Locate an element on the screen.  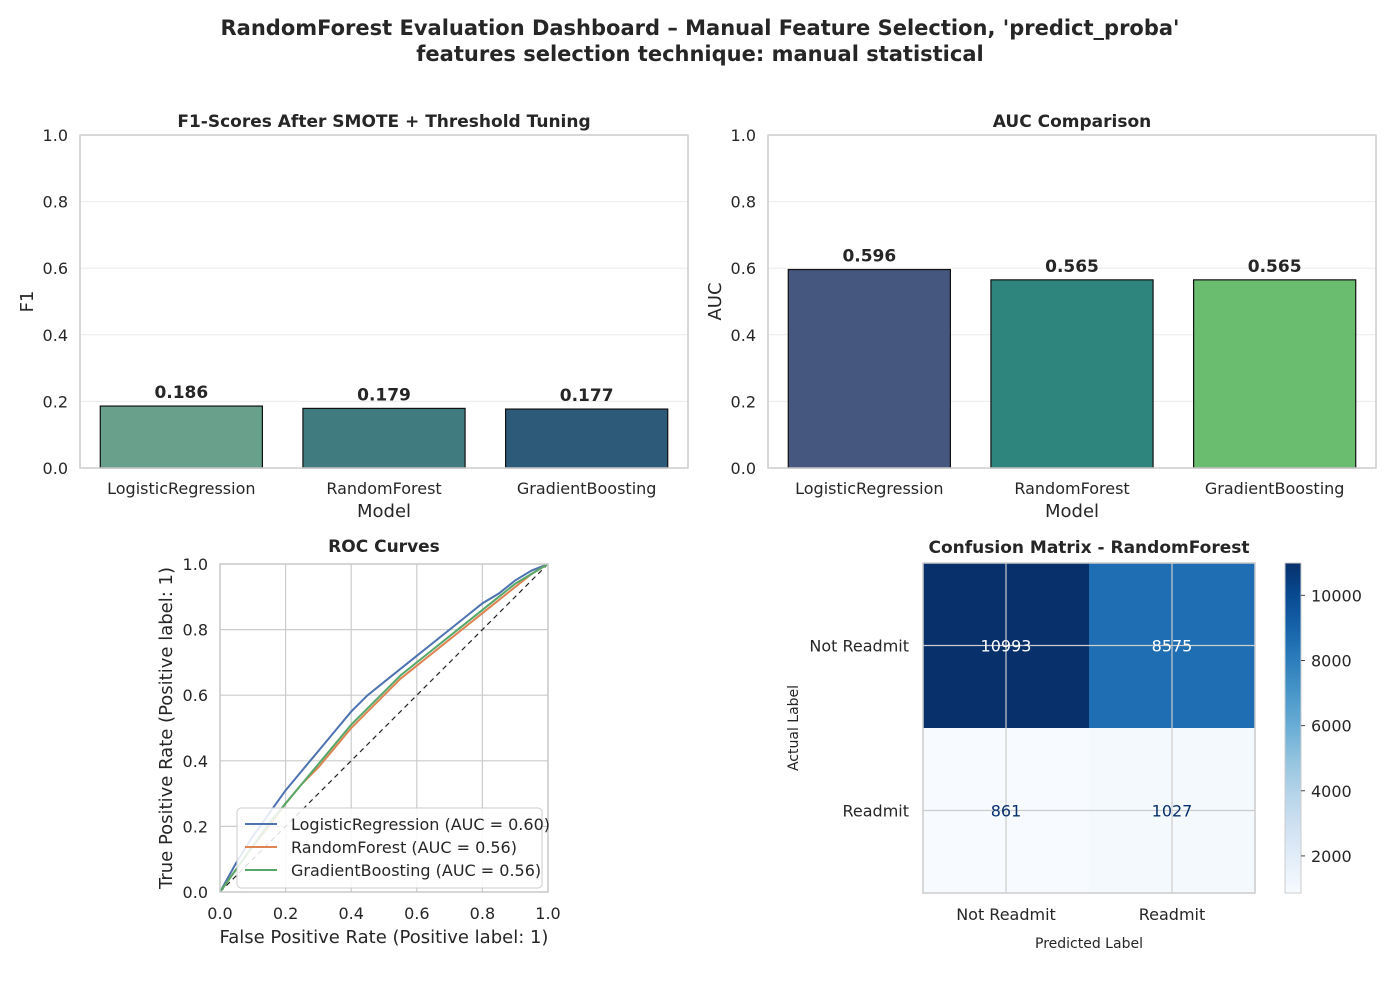
auc-ytick-label: 0.8 is located at coordinates (743, 202).